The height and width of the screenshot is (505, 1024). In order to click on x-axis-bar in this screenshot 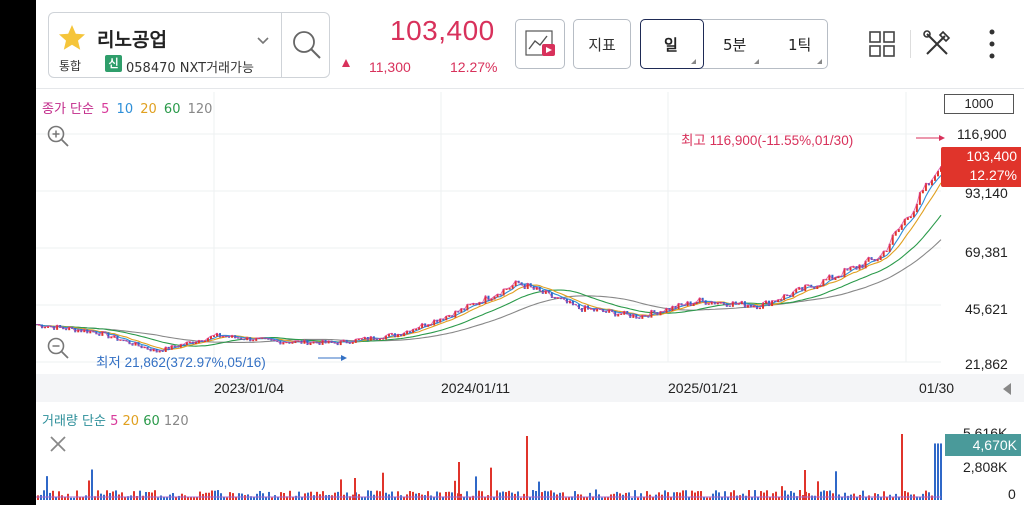, I will do `click(530, 388)`.